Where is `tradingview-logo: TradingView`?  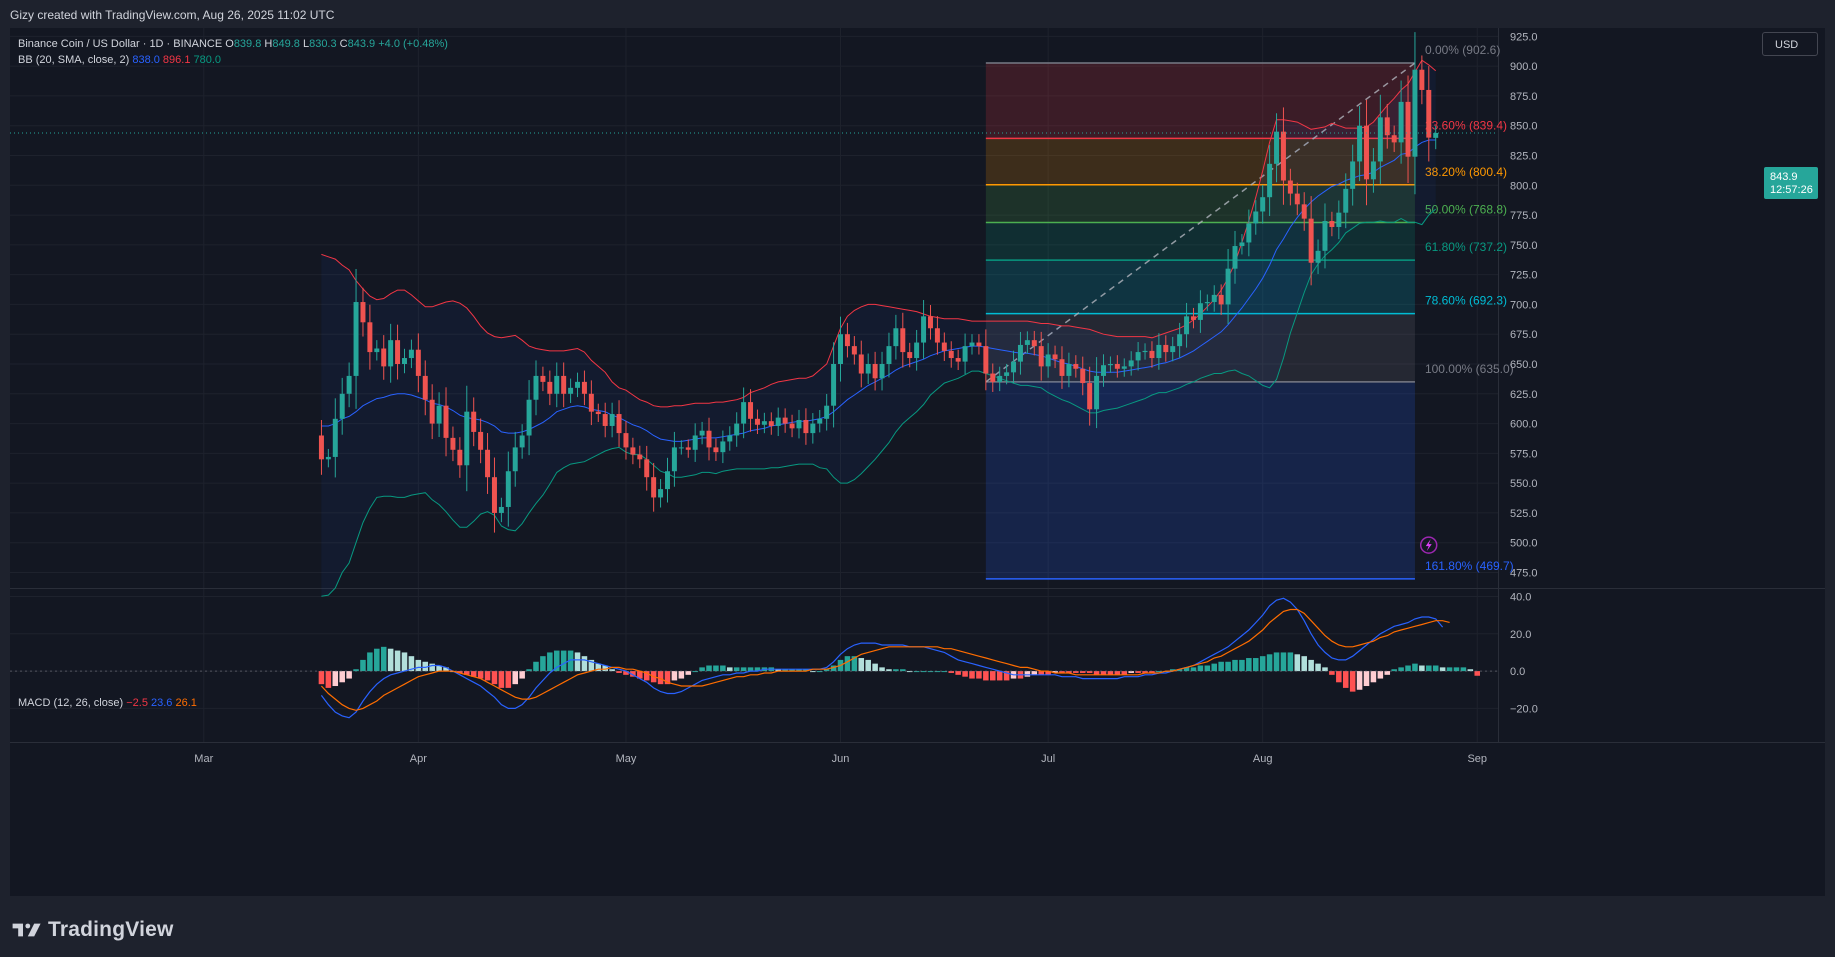
tradingview-logo: TradingView is located at coordinates (93, 930).